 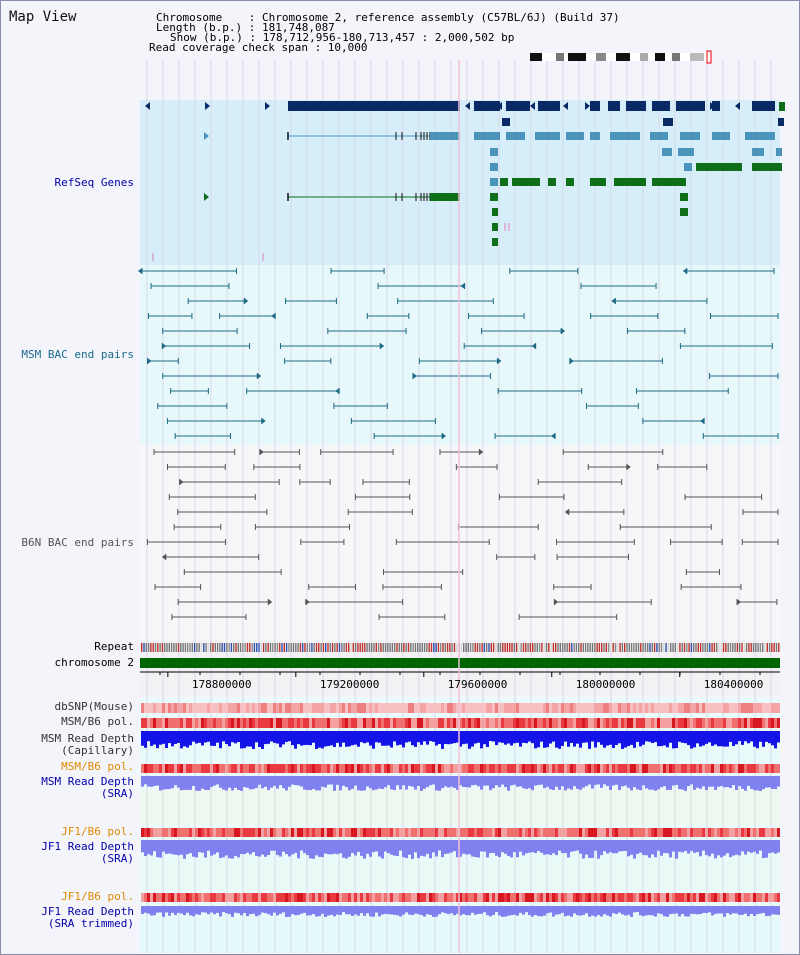 I want to click on label-msm-read-depth-capillary: MSM Read Depth, so click(x=87, y=738).